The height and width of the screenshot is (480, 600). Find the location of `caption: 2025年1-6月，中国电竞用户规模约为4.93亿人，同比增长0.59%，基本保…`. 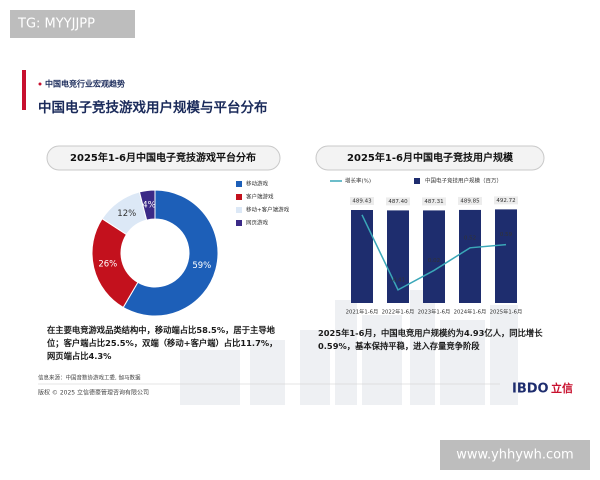

caption: 2025年1-6月，中国电竞用户规模约为4.93亿人，同比增长0.59%，基本保… is located at coordinates (430, 339).